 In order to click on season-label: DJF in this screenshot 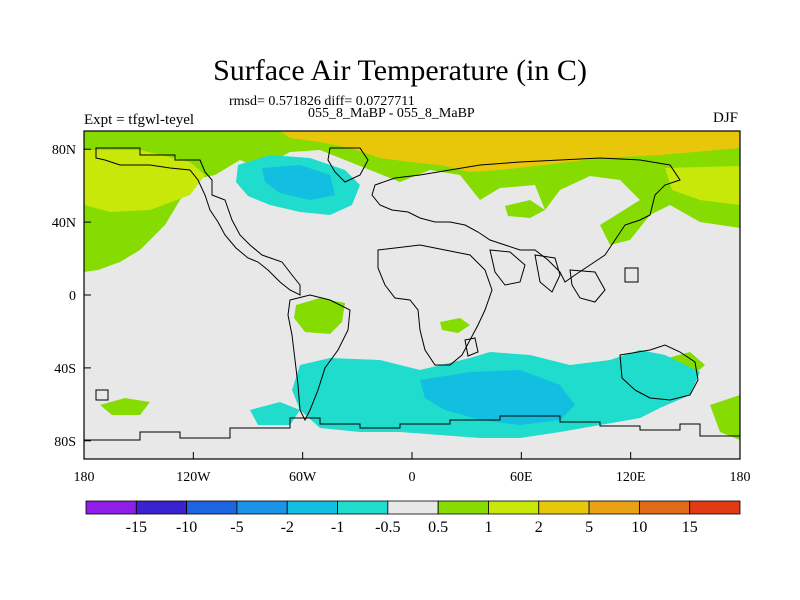, I will do `click(725, 118)`.